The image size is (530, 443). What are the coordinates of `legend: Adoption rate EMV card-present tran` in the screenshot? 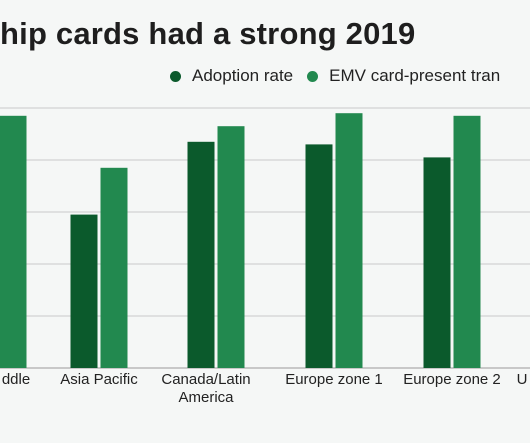 It's located at (342, 76).